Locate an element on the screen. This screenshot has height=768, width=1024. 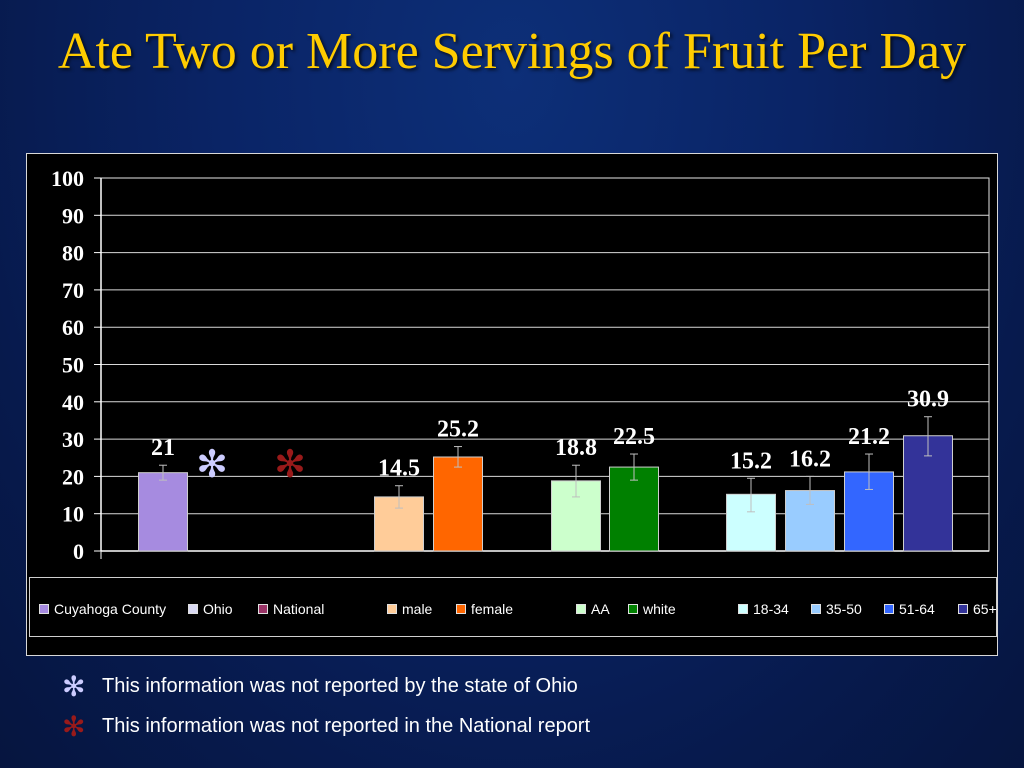
bar-male is located at coordinates (399, 524).